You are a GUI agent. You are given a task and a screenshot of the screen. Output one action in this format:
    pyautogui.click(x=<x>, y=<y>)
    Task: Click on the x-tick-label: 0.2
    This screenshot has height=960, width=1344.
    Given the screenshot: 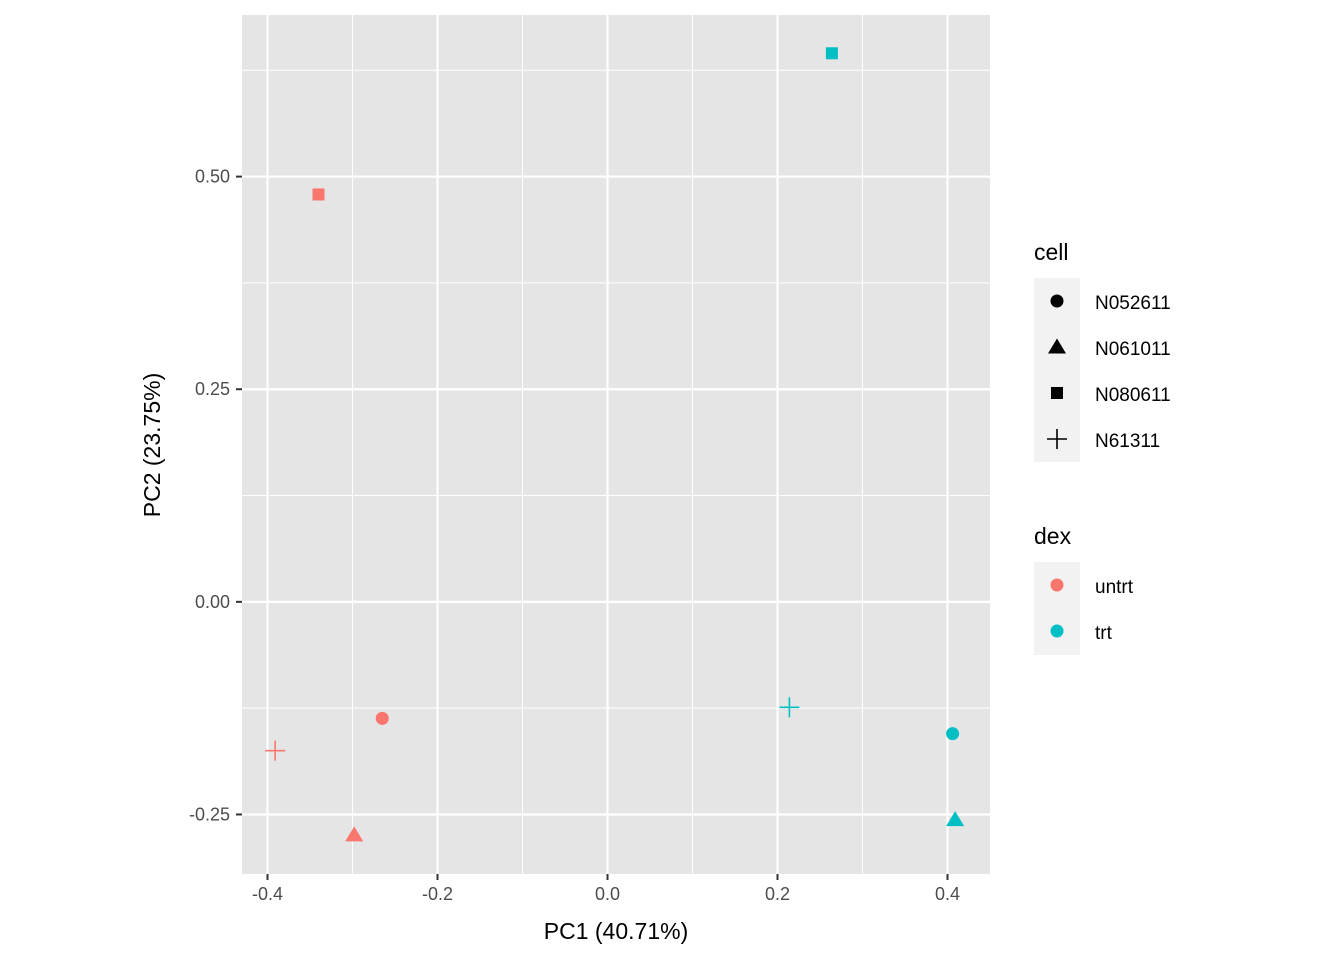 What is the action you would take?
    pyautogui.click(x=777, y=894)
    